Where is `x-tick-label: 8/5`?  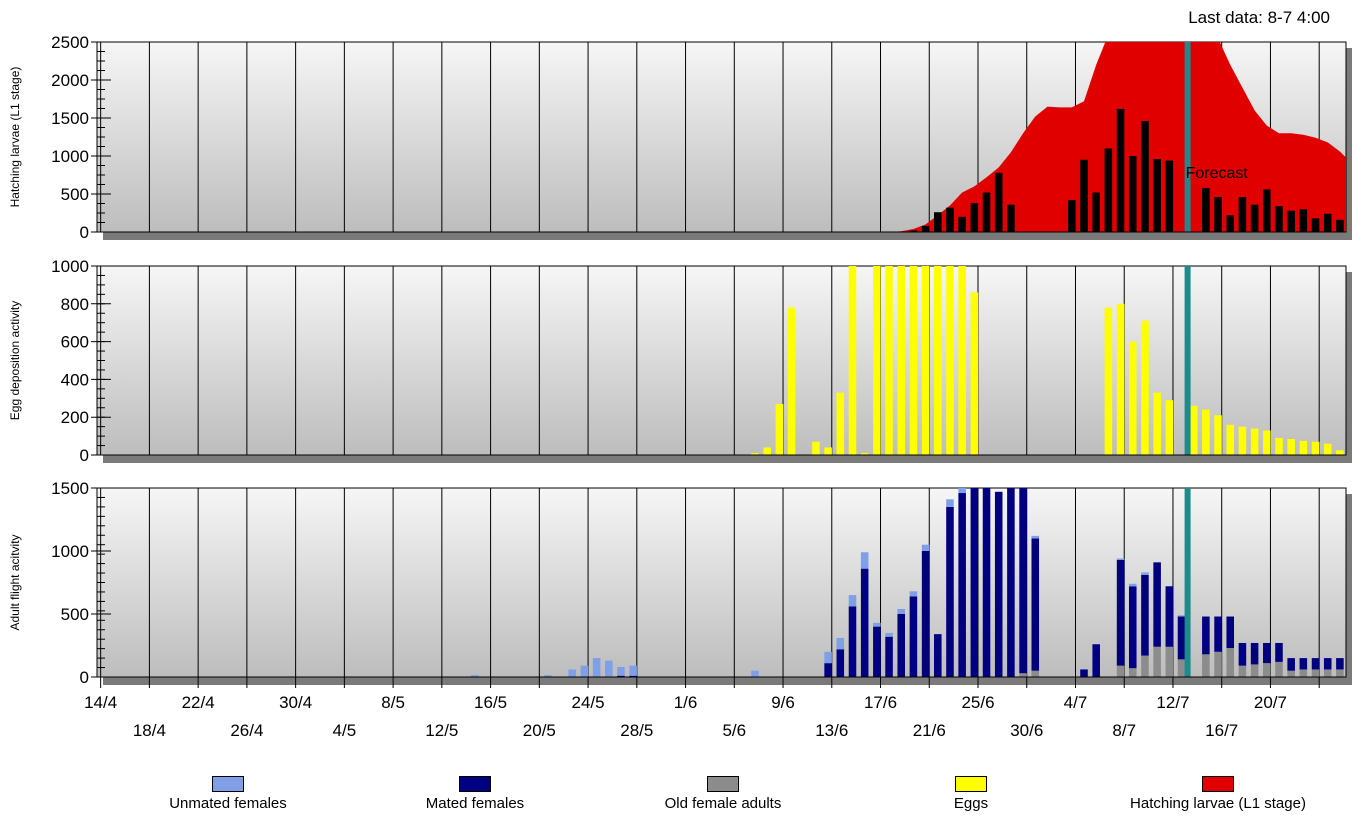
x-tick-label: 8/5 is located at coordinates (393, 702).